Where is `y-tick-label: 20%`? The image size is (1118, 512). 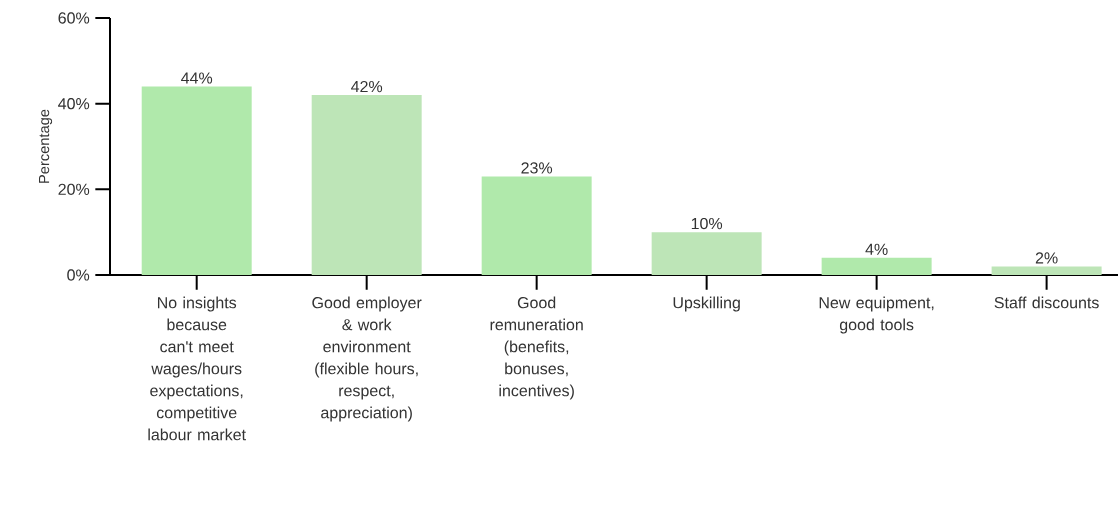 y-tick-label: 20% is located at coordinates (74, 189).